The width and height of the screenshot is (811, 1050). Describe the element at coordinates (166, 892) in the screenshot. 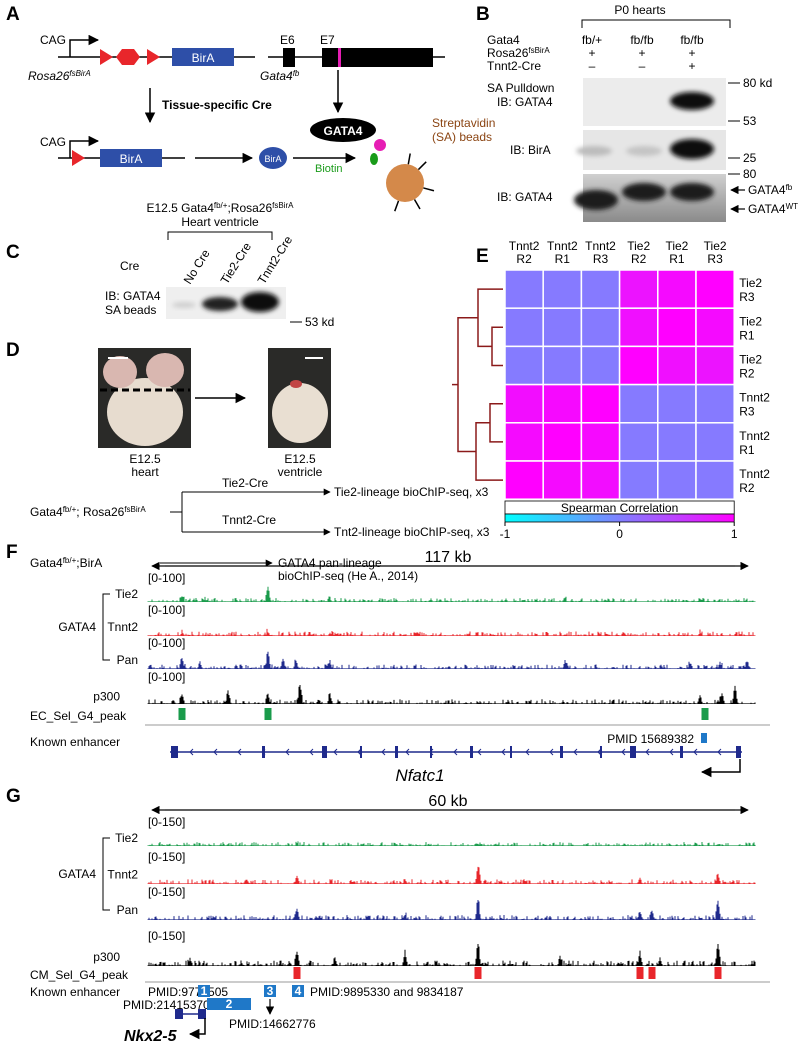

I see `track-range: [0-150]` at that location.